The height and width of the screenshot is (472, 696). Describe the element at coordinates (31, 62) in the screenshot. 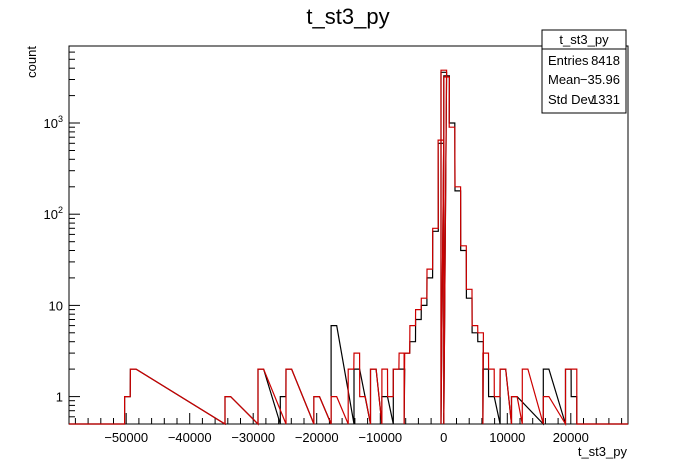

I see `y-axis-title: count` at that location.